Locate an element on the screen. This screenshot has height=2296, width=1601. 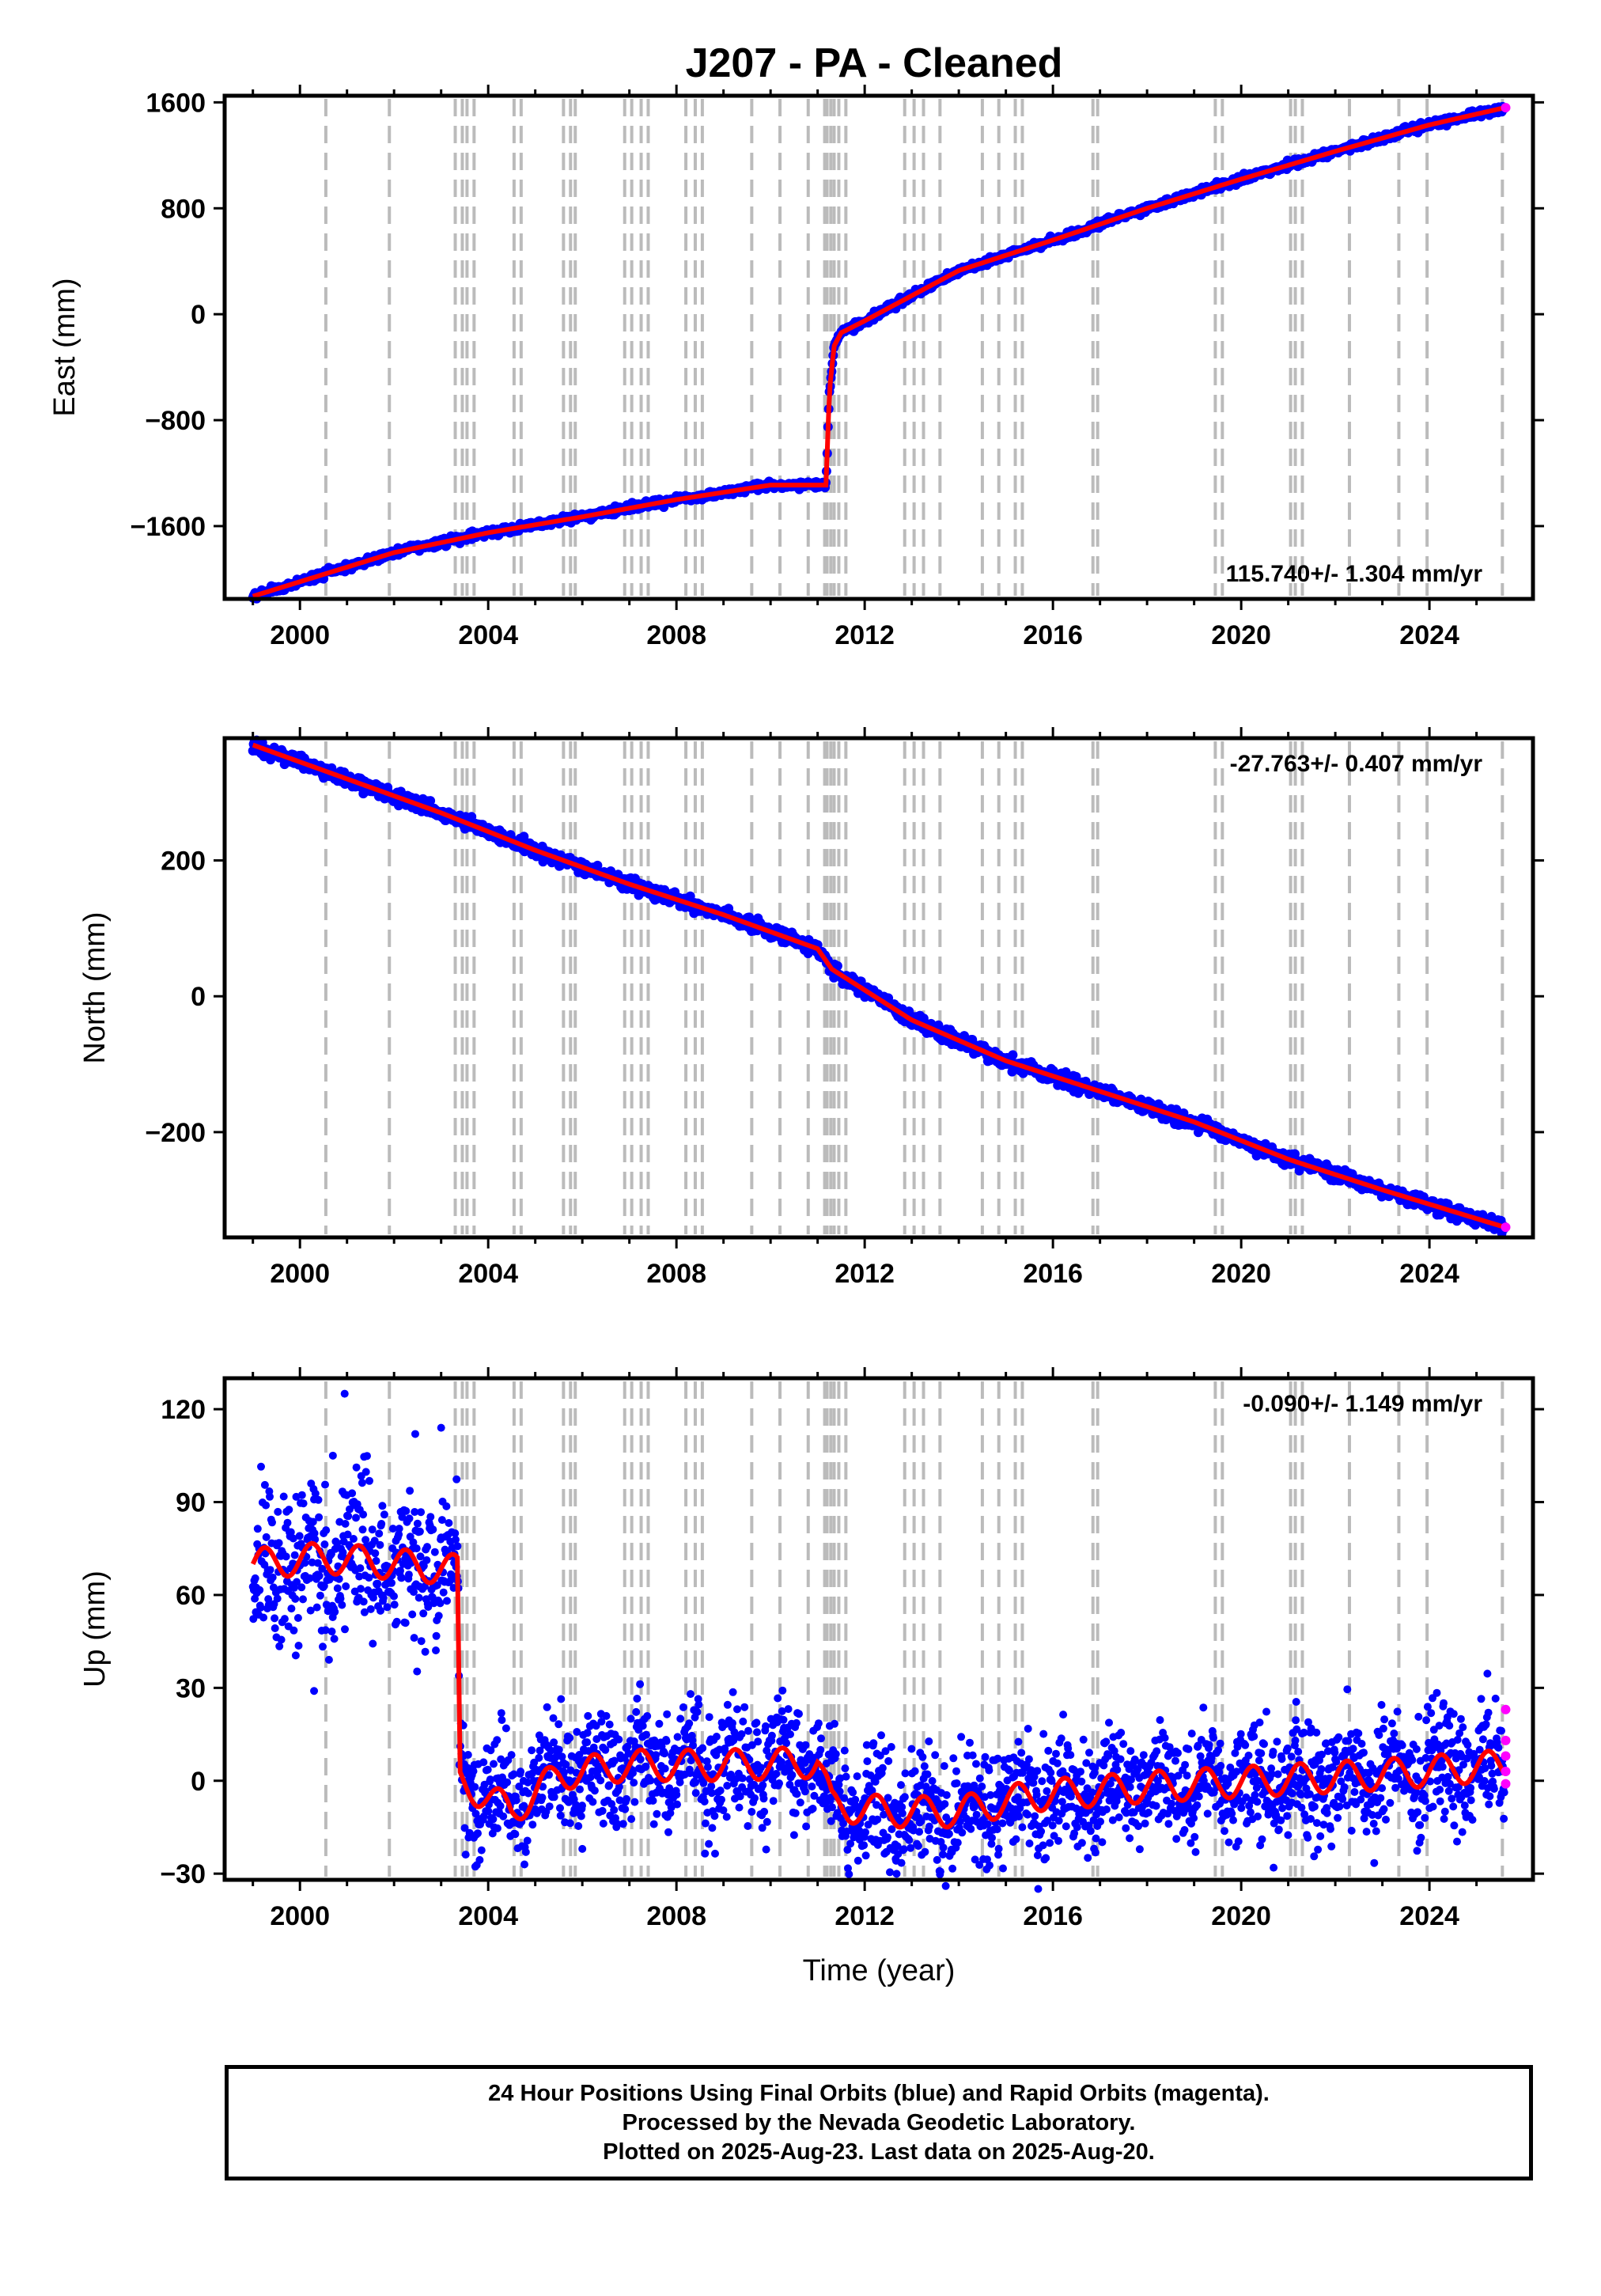
north-x-tick-label: 2000 is located at coordinates (300, 1274).